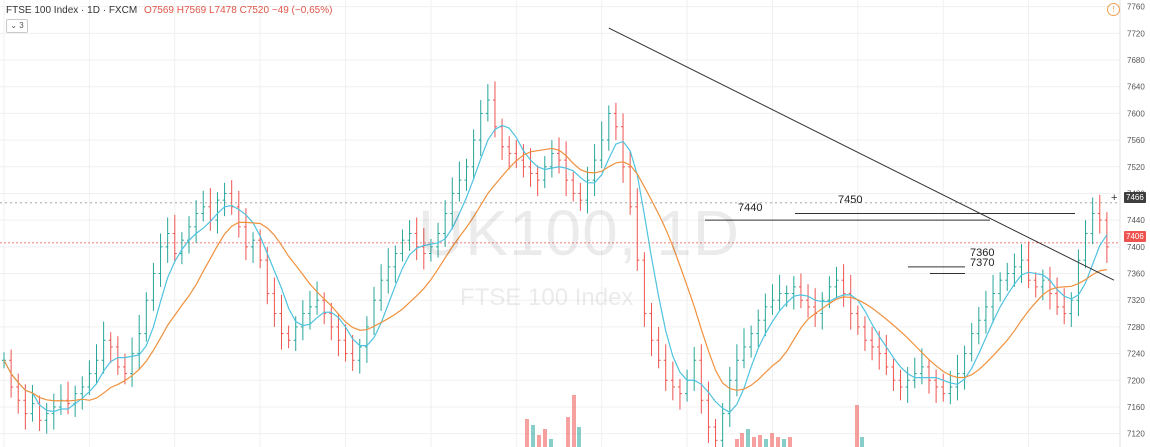 The height and width of the screenshot is (447, 1150). Describe the element at coordinates (1136, 220) in the screenshot. I see `y-tick-label: 7440` at that location.